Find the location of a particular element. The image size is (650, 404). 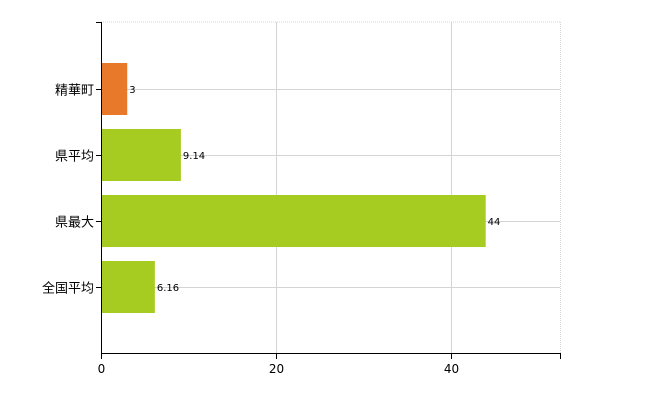

category-label-1: 県平均 is located at coordinates (74, 157).